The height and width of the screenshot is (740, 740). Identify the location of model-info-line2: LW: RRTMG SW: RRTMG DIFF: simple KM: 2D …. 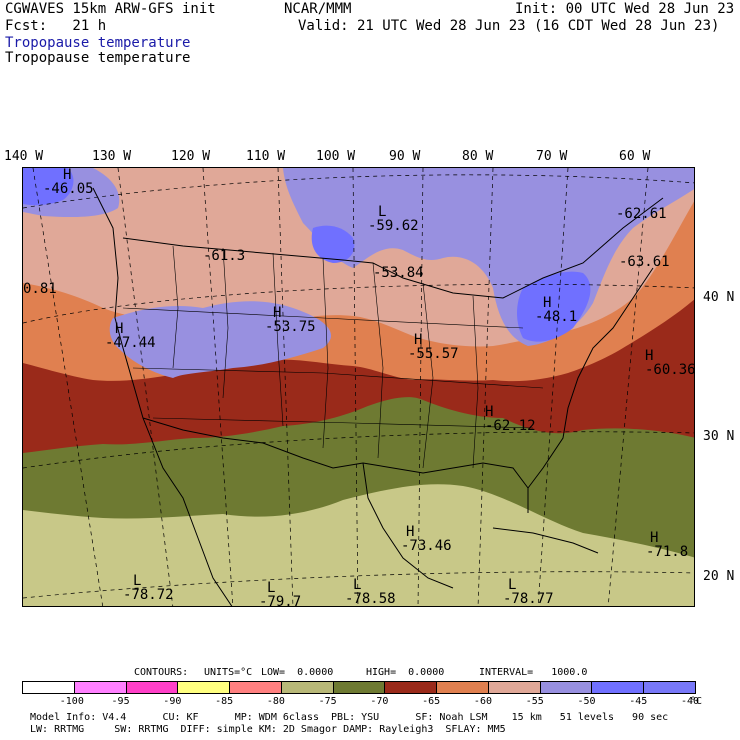
(268, 729).